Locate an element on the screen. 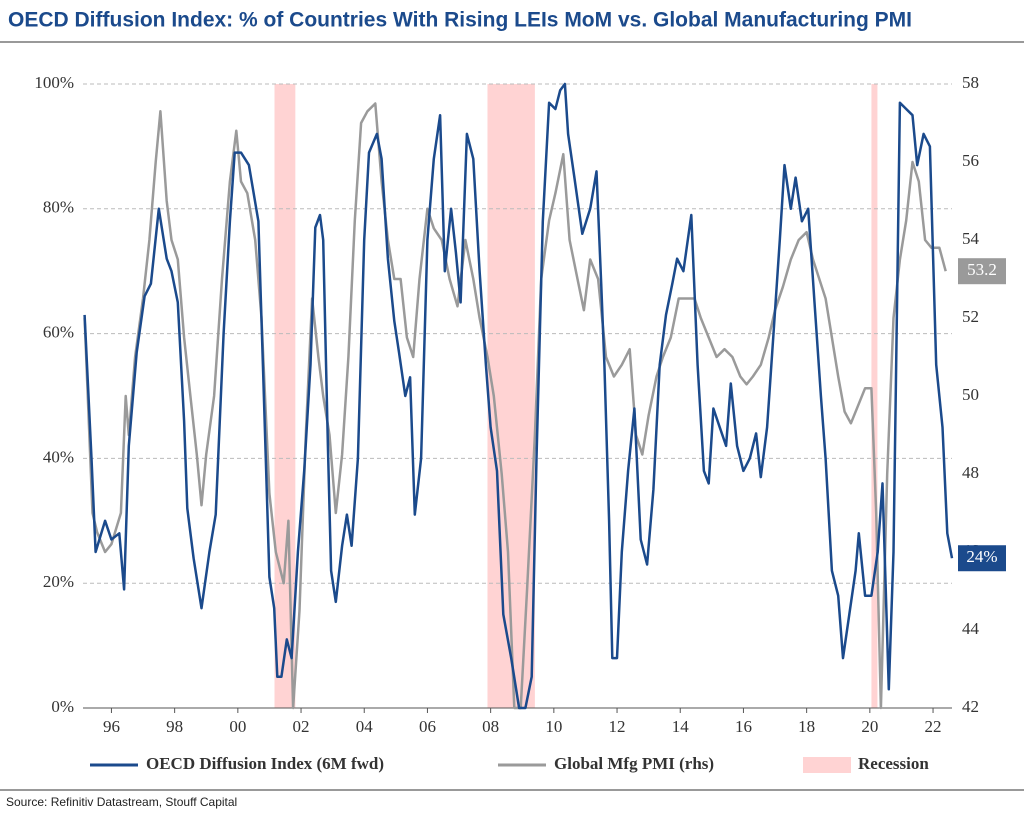 The height and width of the screenshot is (814, 1024). x-tick-label: 06 is located at coordinates (427, 726).